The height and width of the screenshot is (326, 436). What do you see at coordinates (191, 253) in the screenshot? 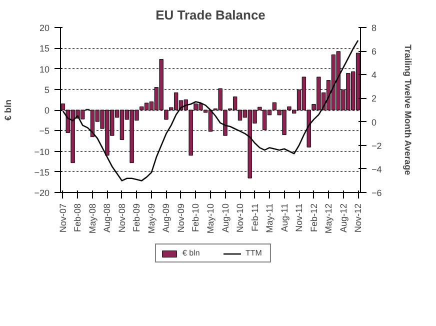
I see `legend-label: € bln` at bounding box center [191, 253].